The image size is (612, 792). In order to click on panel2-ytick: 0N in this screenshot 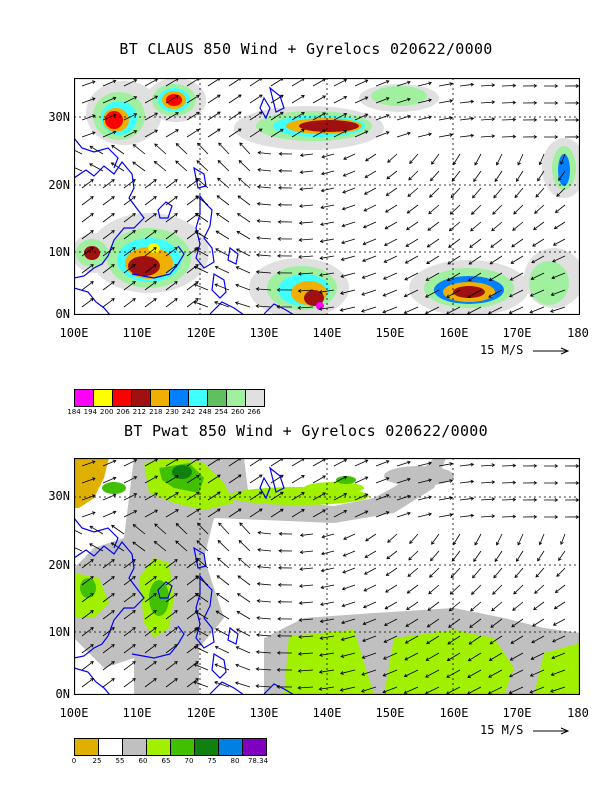, I will do `click(62, 694)`.